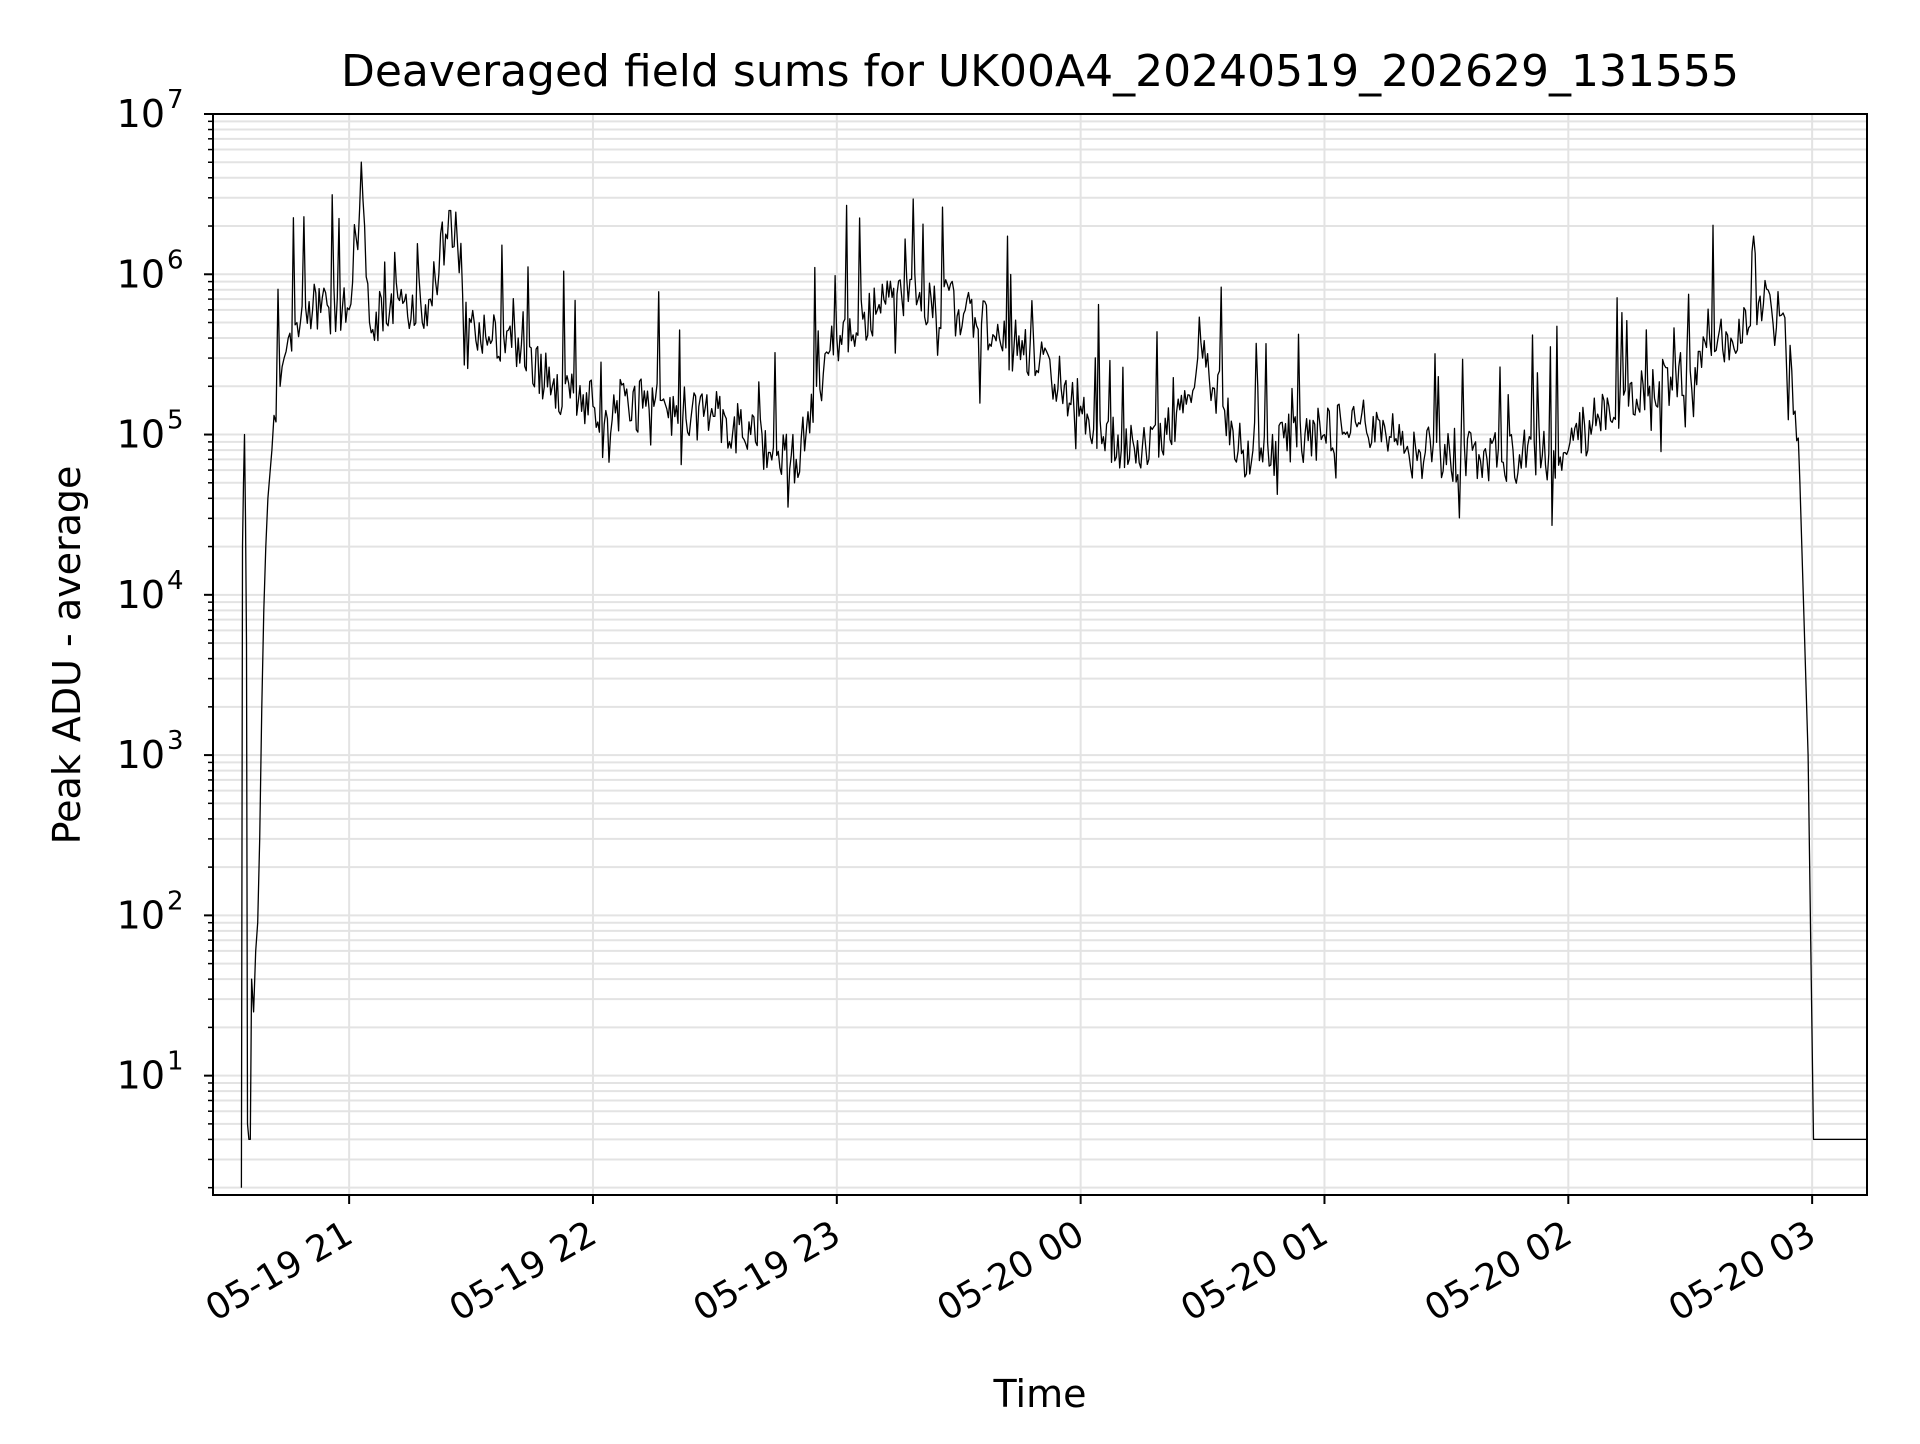  I want to click on y-tick-label-exponent: 1, so click(175, 1062).